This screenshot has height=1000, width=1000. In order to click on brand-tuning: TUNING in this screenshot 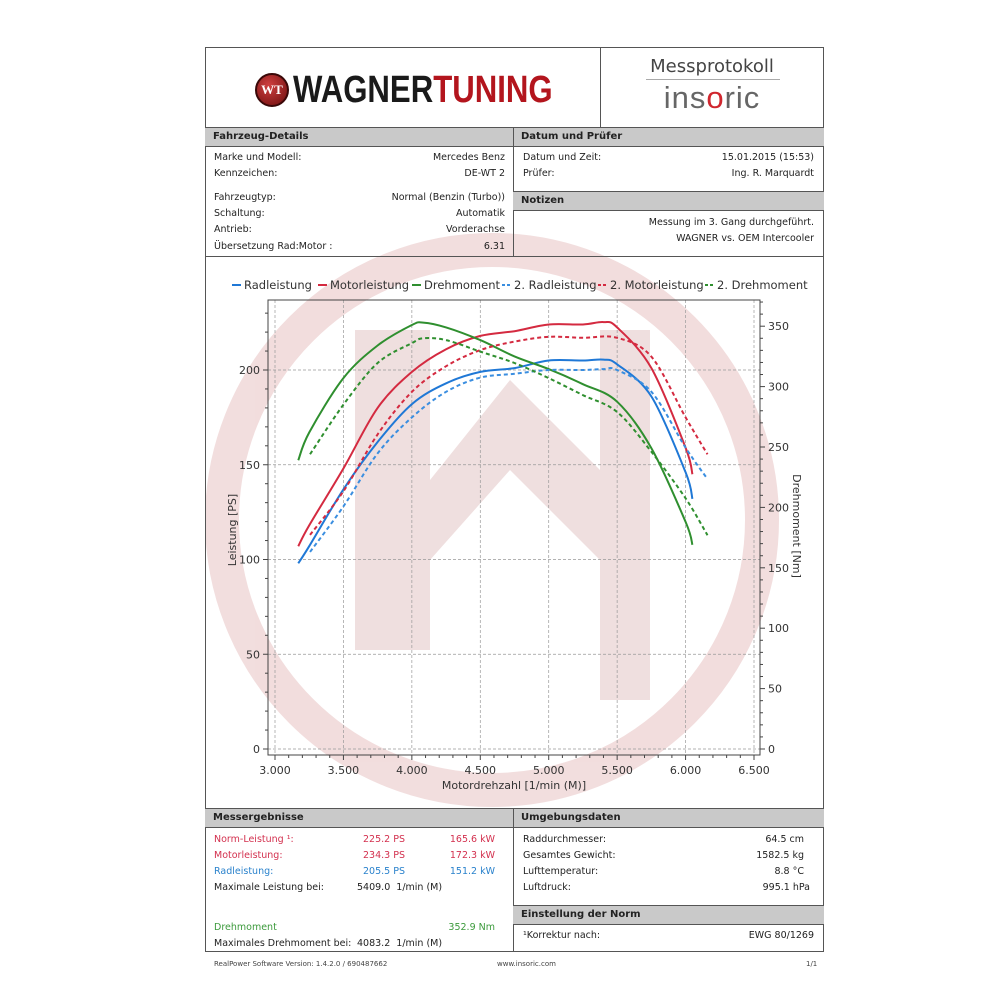, I will do `click(493, 89)`.